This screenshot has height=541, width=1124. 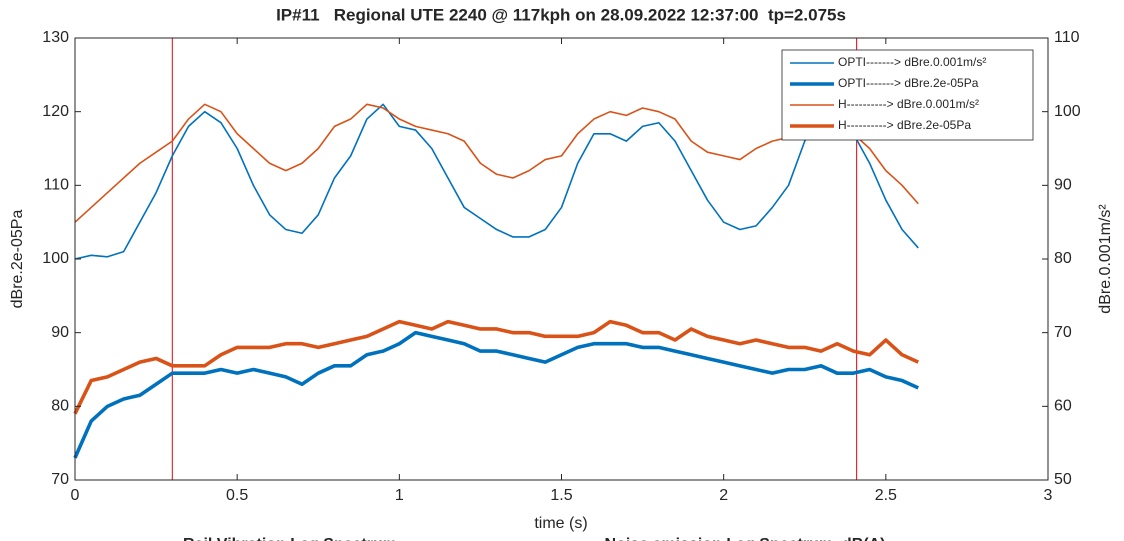 I want to click on y-tick-label: 70, so click(x=60, y=479).